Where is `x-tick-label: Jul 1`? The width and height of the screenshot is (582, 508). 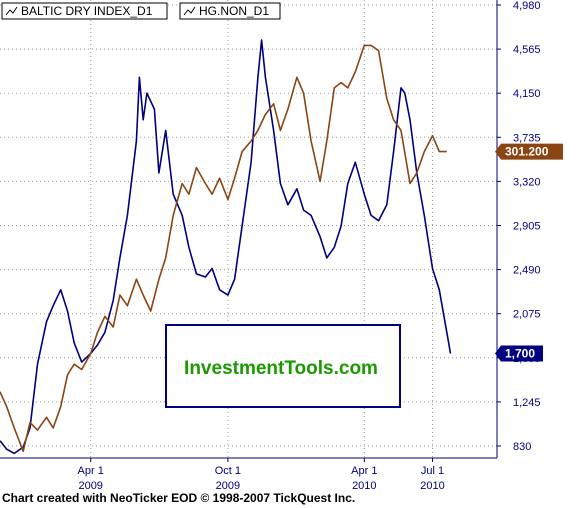
x-tick-label: Jul 1 is located at coordinates (432, 471).